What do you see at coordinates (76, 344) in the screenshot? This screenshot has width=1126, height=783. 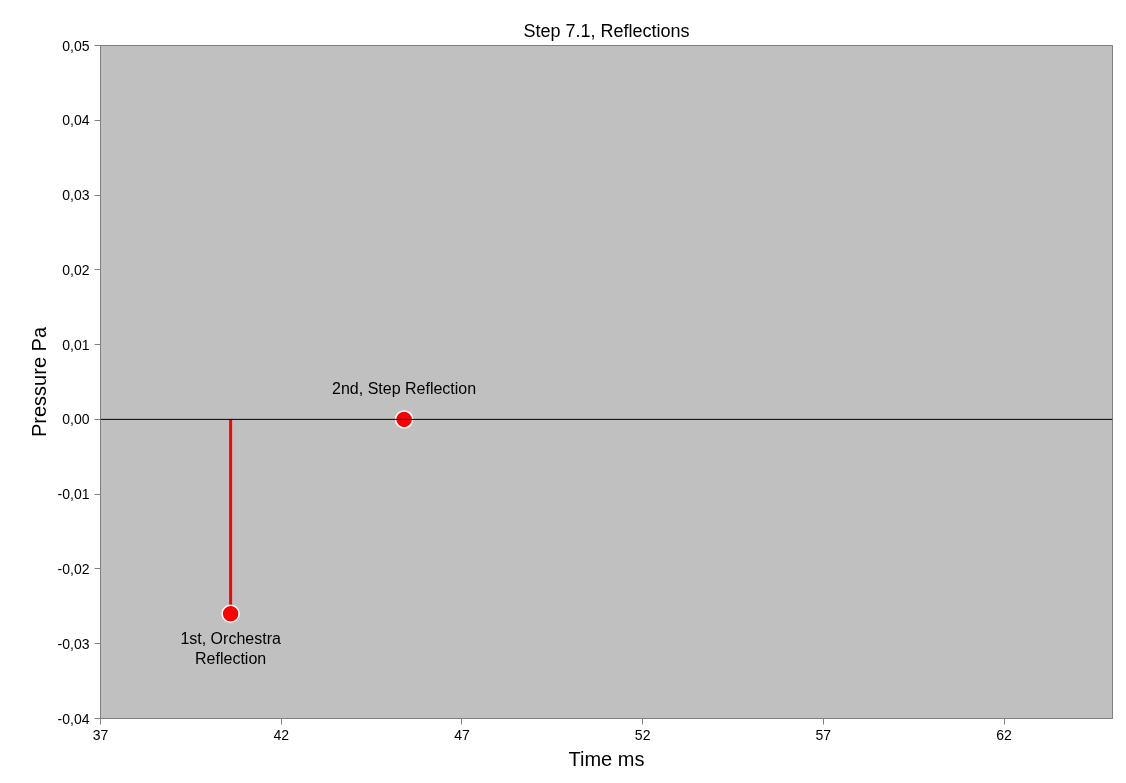 I see `y-tick-label: 0,01` at bounding box center [76, 344].